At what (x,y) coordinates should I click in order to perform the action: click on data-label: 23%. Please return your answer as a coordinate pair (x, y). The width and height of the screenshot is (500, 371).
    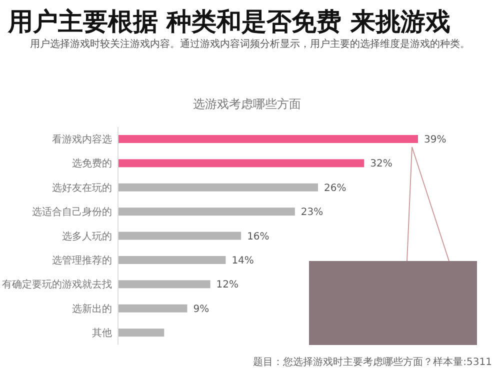
    Looking at the image, I should click on (312, 212).